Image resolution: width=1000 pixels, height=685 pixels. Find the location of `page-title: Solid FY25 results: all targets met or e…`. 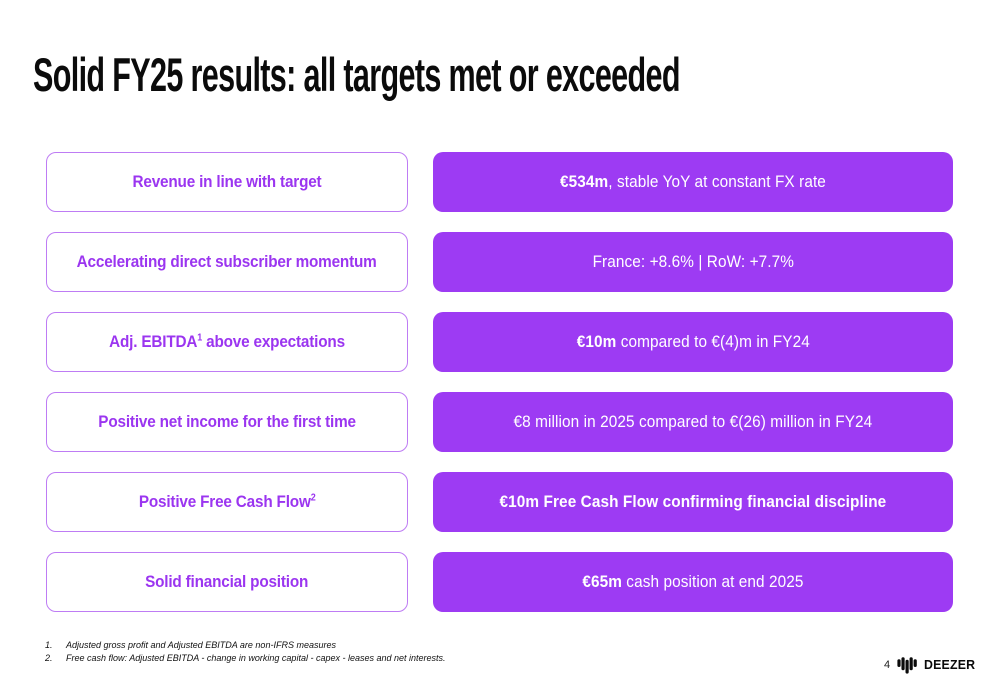

page-title: Solid FY25 results: all targets met or e… is located at coordinates (357, 74).